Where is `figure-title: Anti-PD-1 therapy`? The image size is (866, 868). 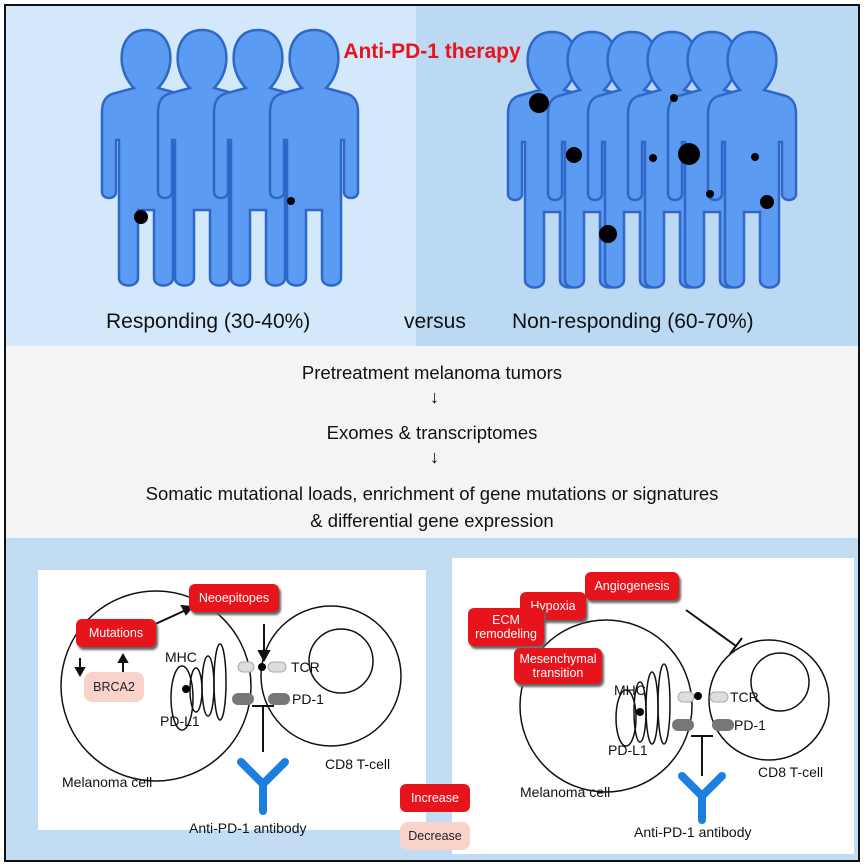 figure-title: Anti-PD-1 therapy is located at coordinates (432, 51).